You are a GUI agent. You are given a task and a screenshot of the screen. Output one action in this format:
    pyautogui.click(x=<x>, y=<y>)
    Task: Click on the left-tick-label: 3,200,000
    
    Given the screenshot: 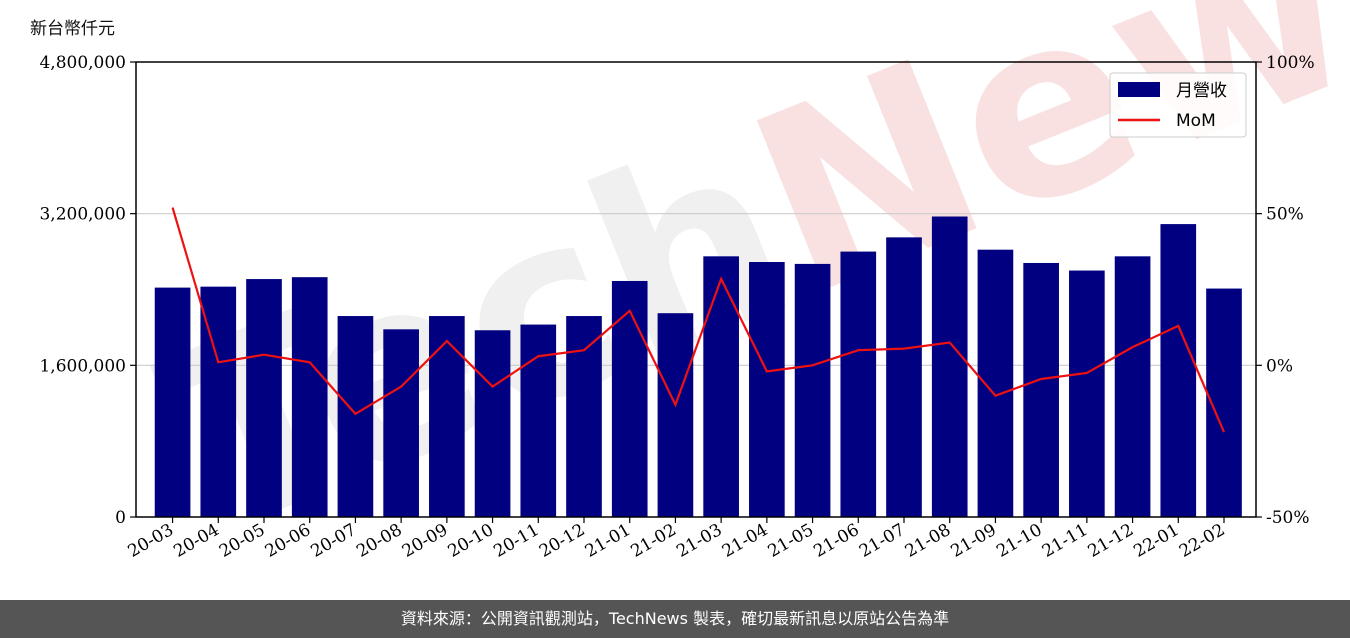 What is the action you would take?
    pyautogui.click(x=82, y=215)
    